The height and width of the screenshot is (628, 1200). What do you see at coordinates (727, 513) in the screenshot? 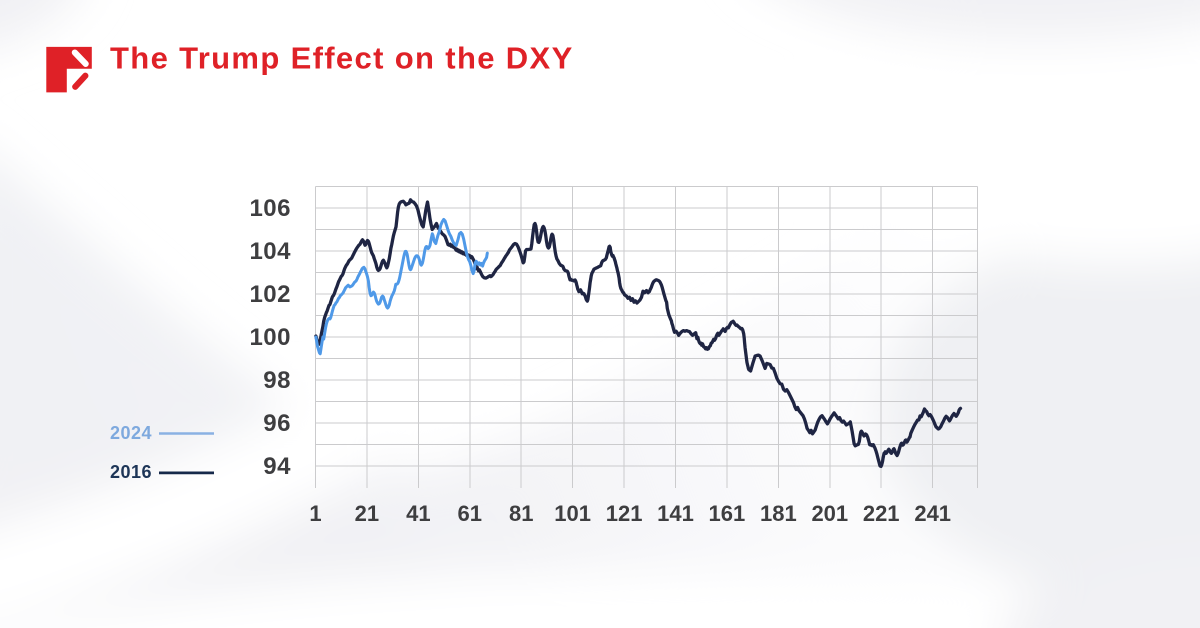
I see `svg-text: 161` at bounding box center [727, 513].